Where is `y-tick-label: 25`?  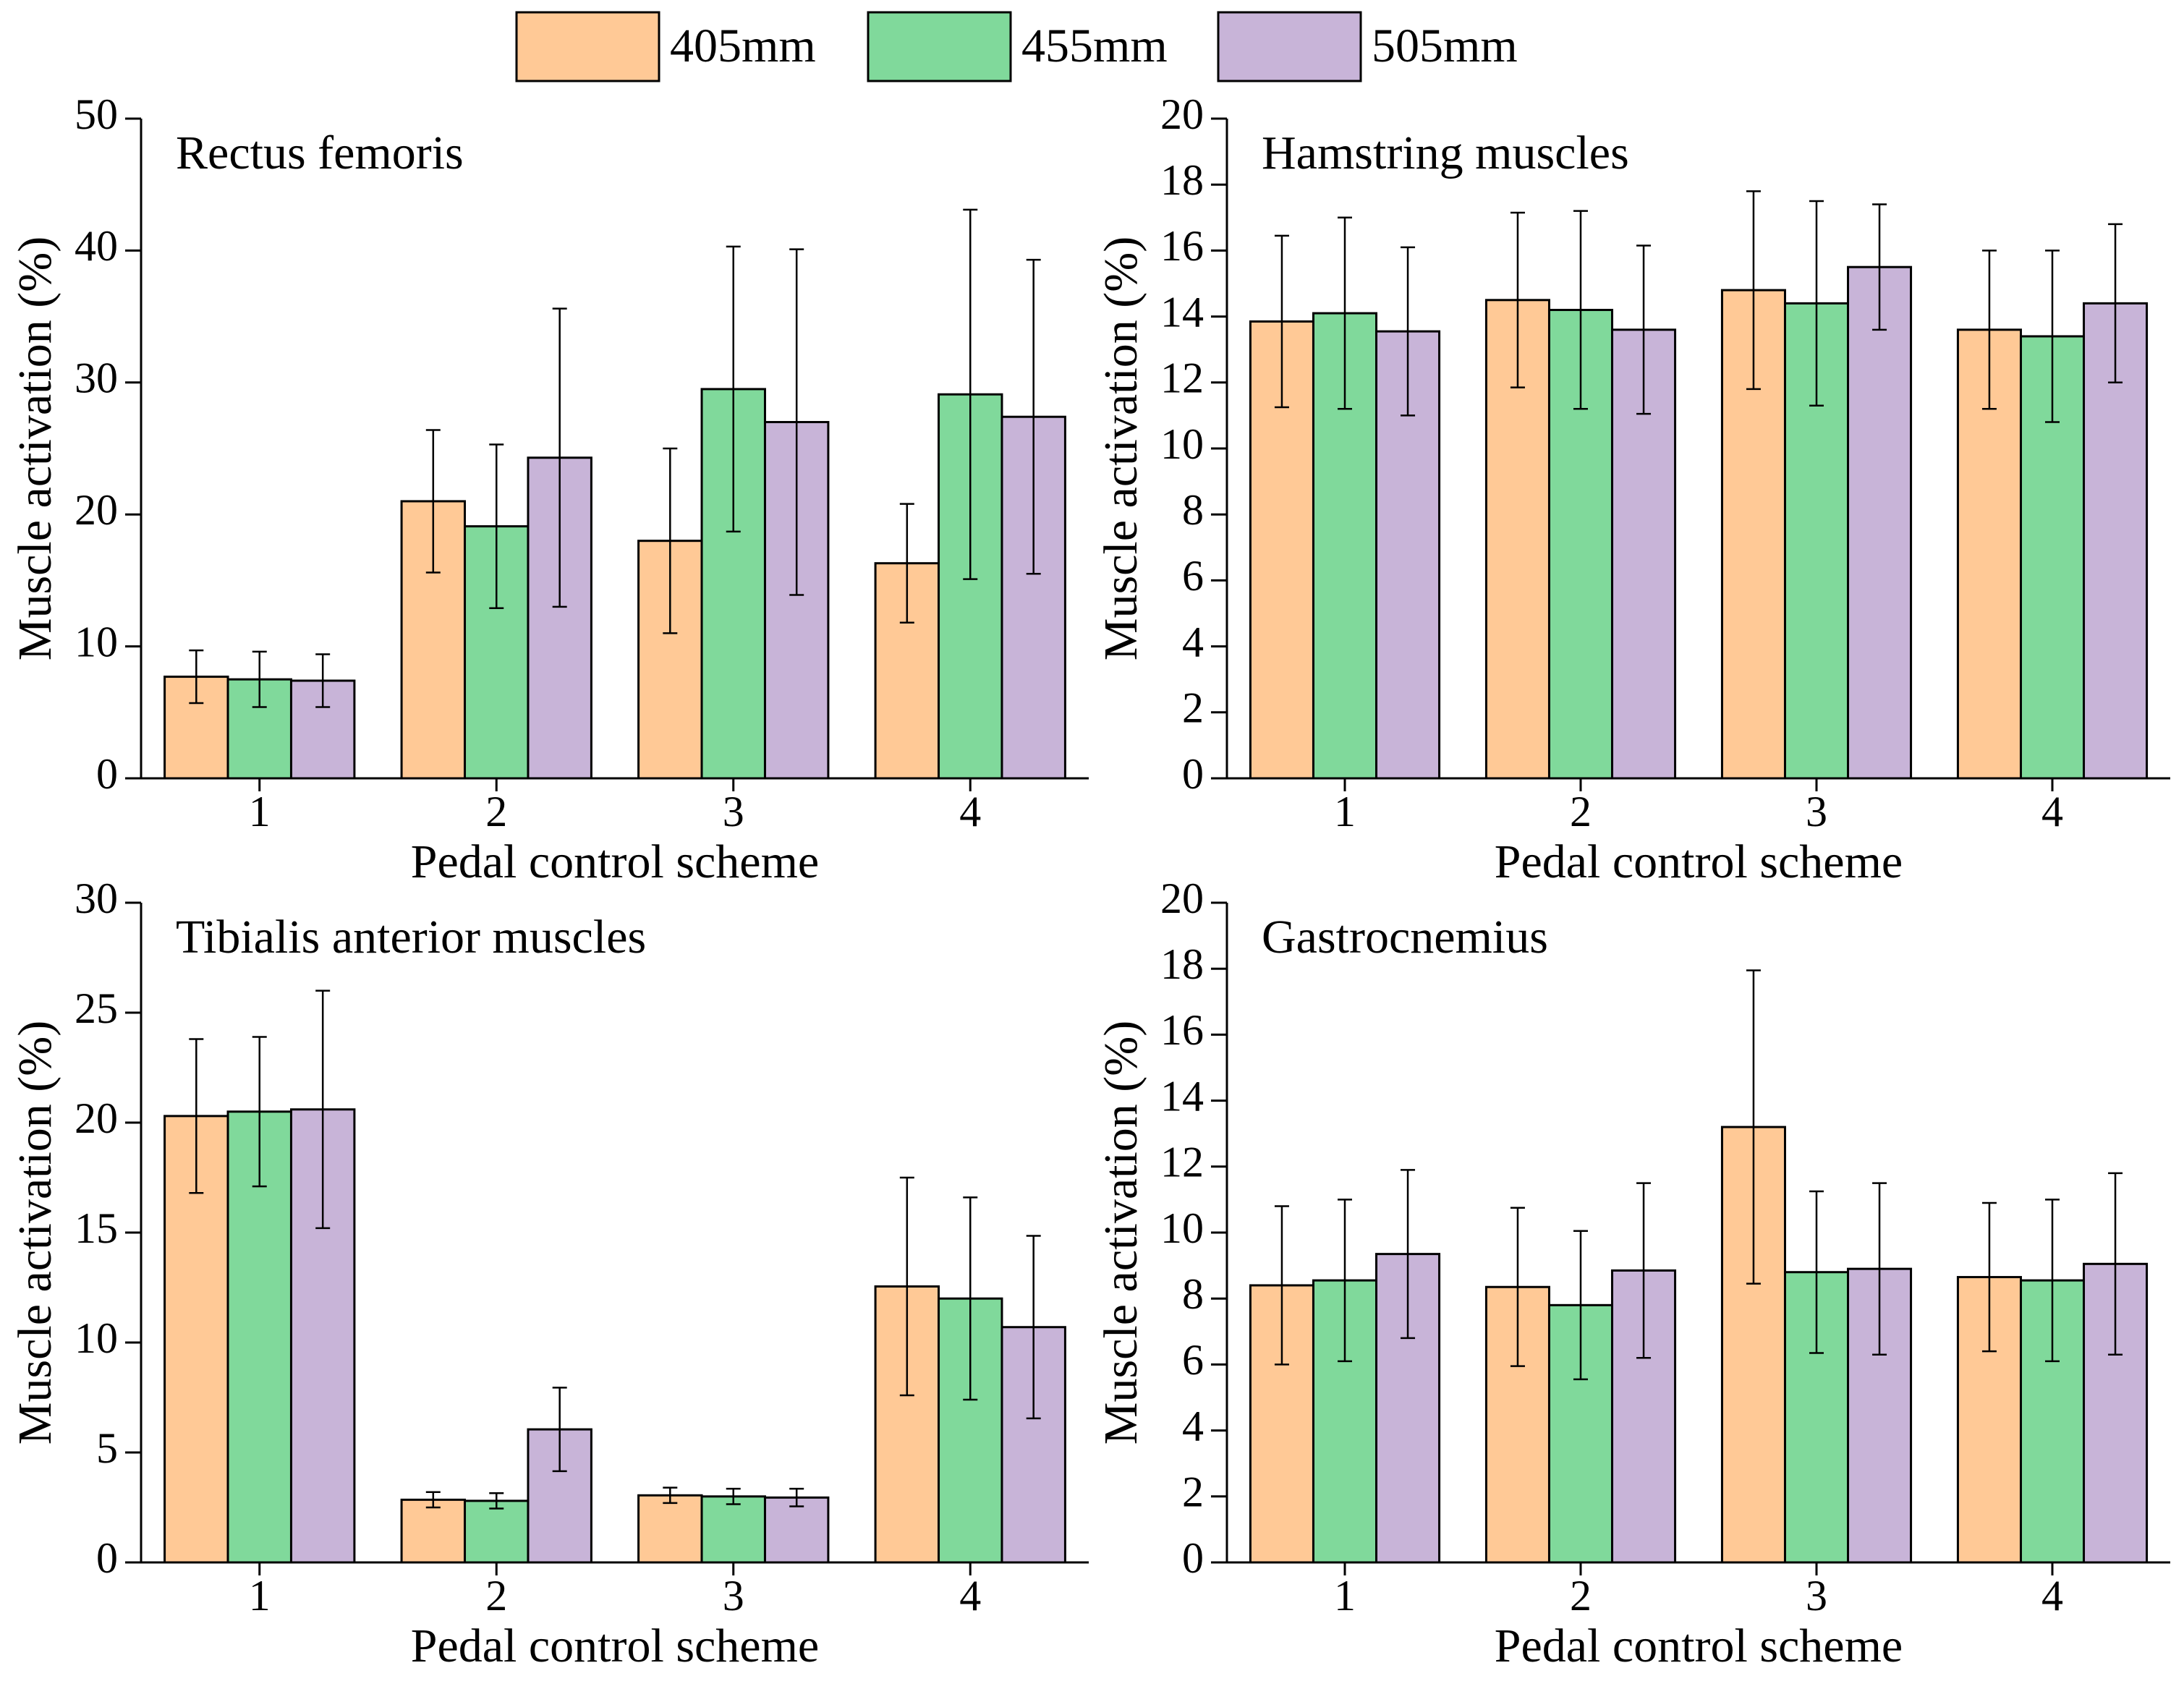
y-tick-label: 25 is located at coordinates (96, 1008).